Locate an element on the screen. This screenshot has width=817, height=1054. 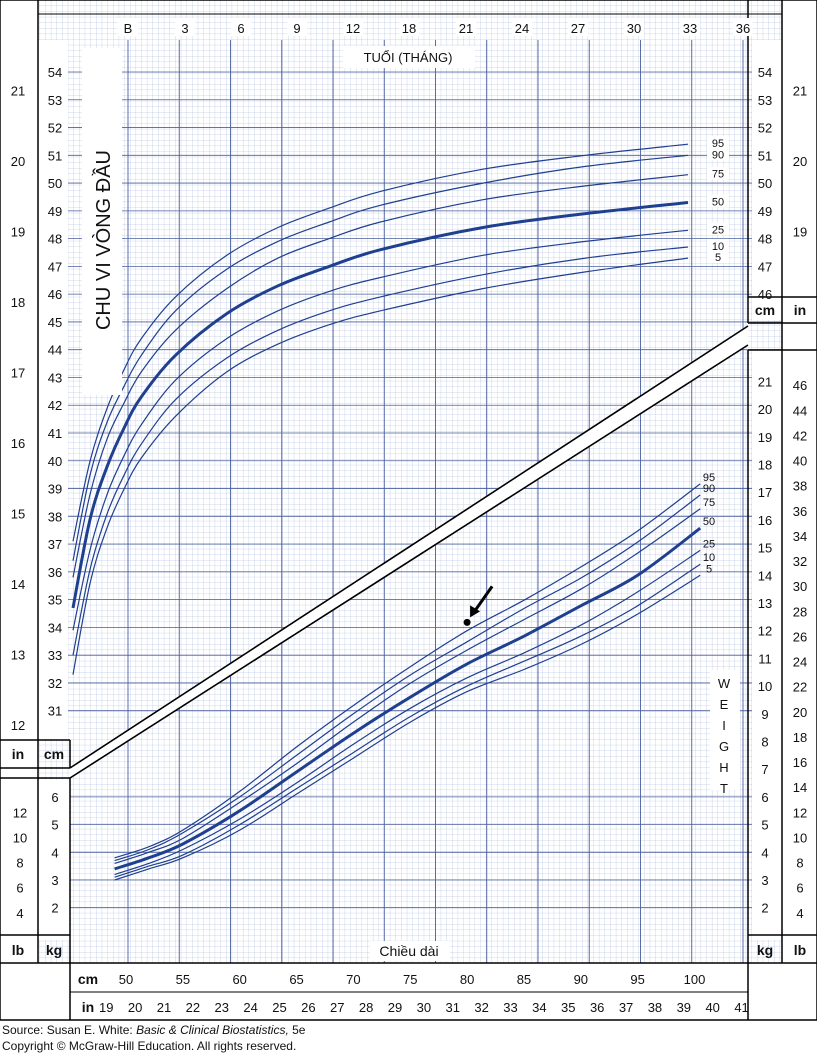
len-in-tick: 27 is located at coordinates (337, 1007).